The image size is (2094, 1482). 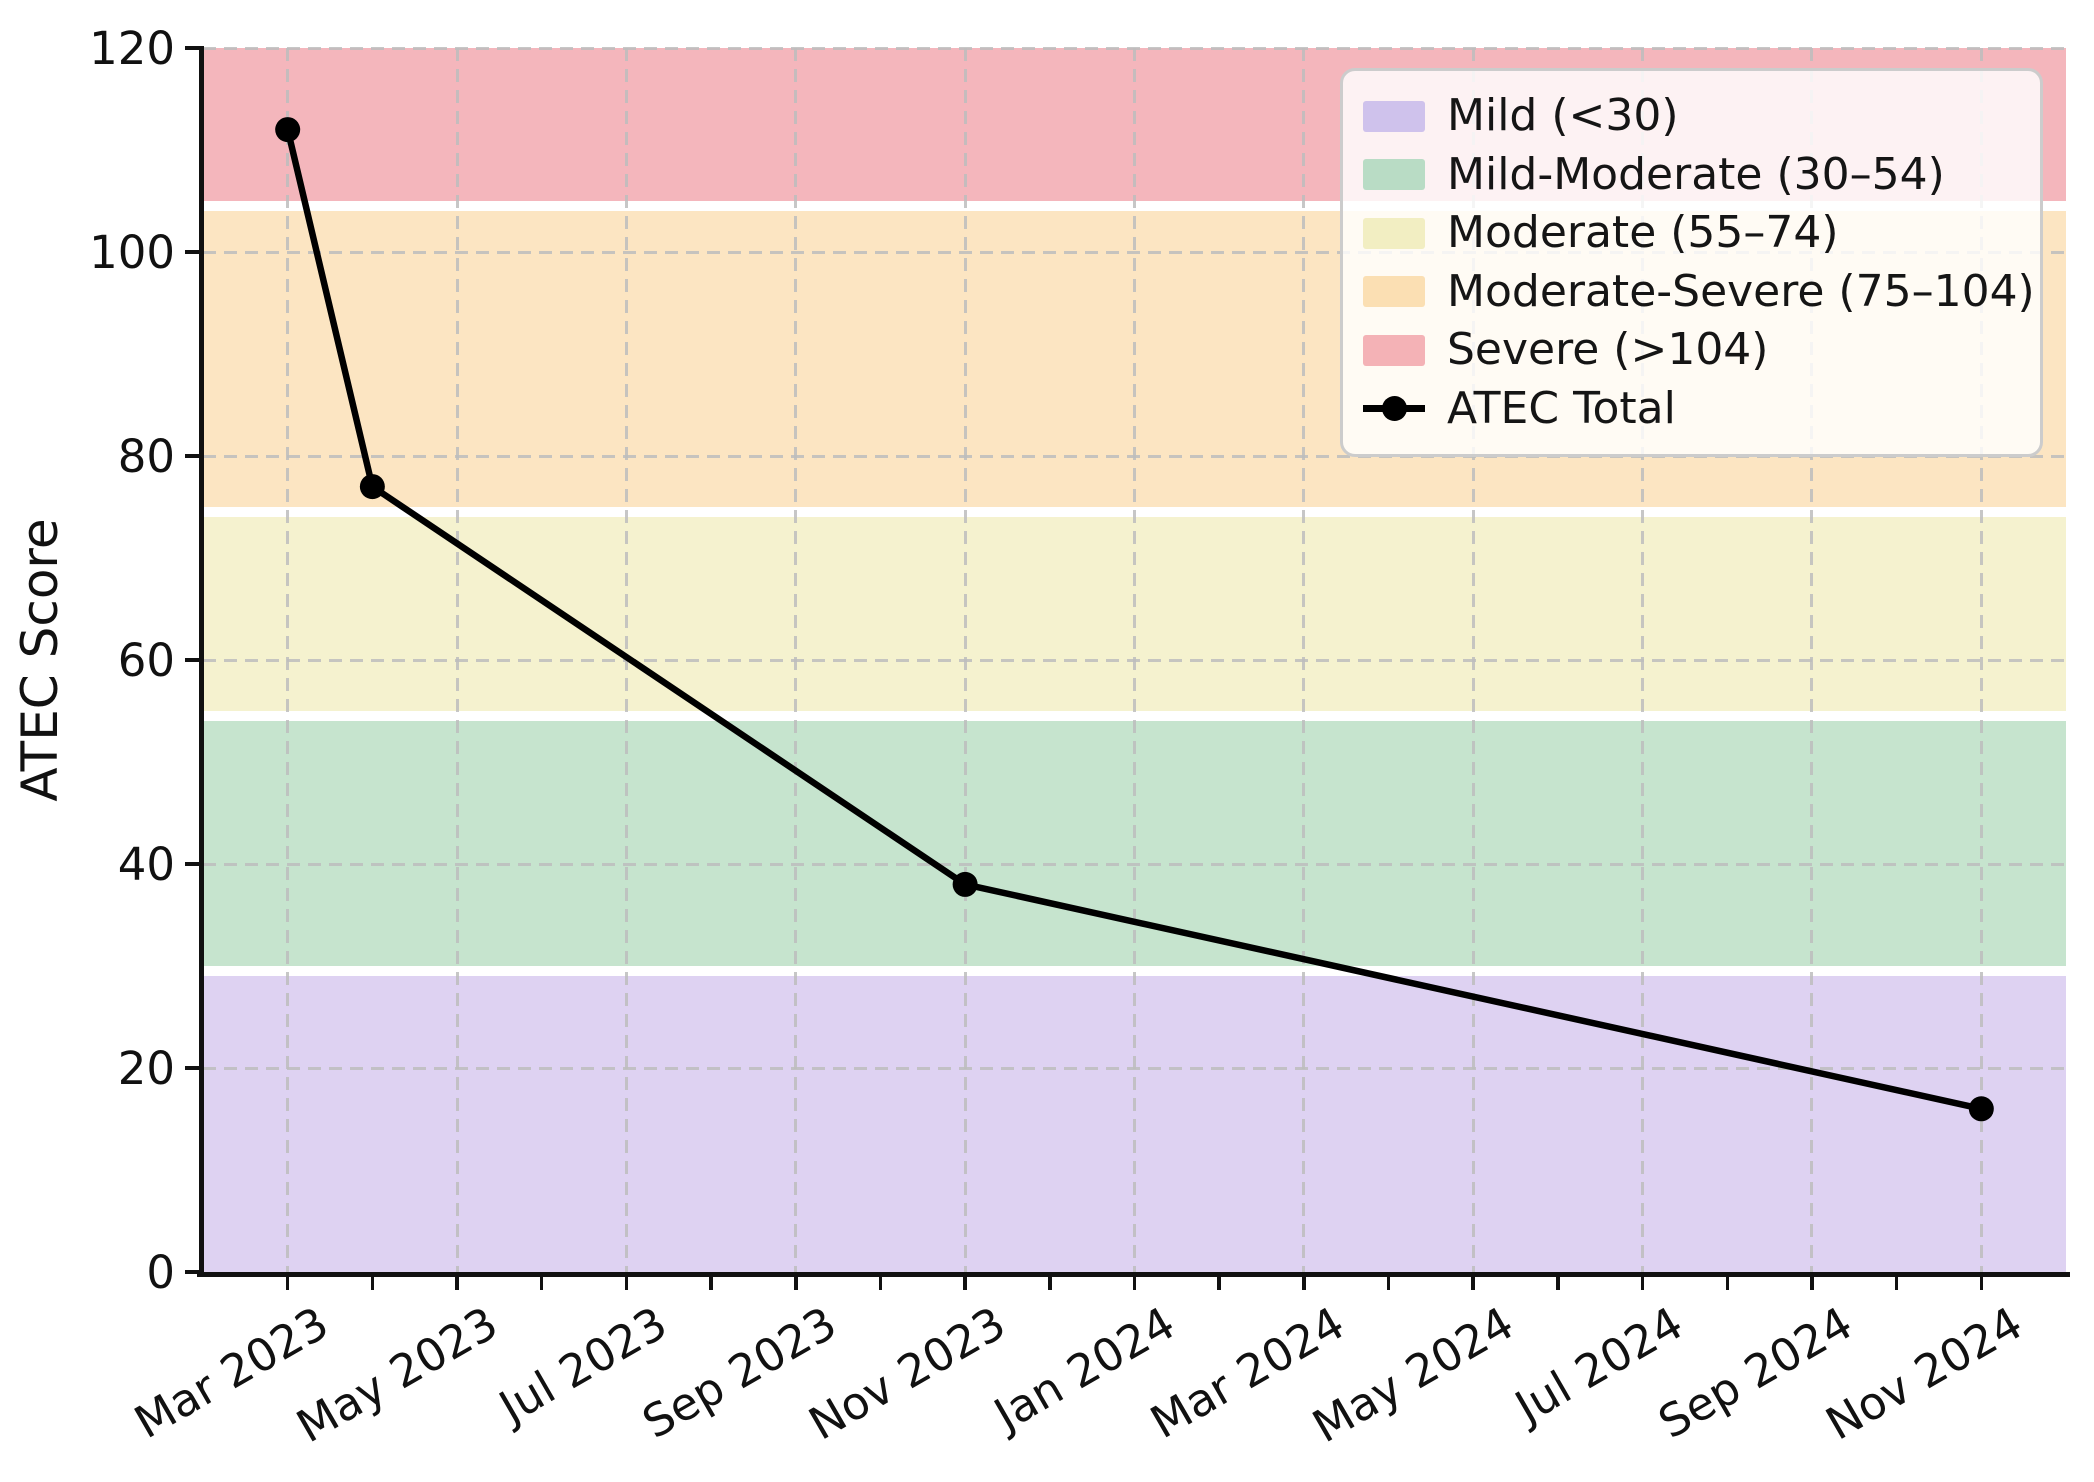 What do you see at coordinates (1133, 1274) in the screenshot?
I see `bottom-spine` at bounding box center [1133, 1274].